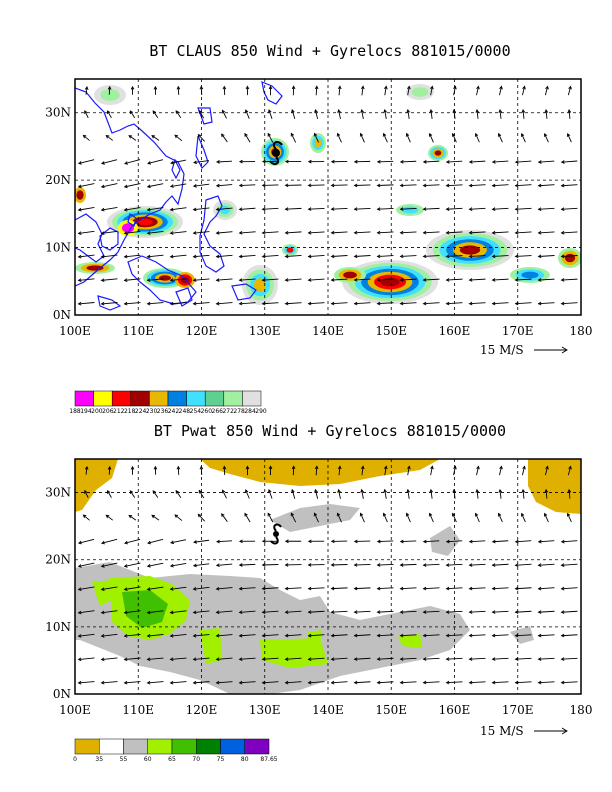 This screenshot has height=792, width=612. I want to click on panel-title: BT Pwat 850 Wind + Gyrelocs 881015/0000, so click(330, 431).